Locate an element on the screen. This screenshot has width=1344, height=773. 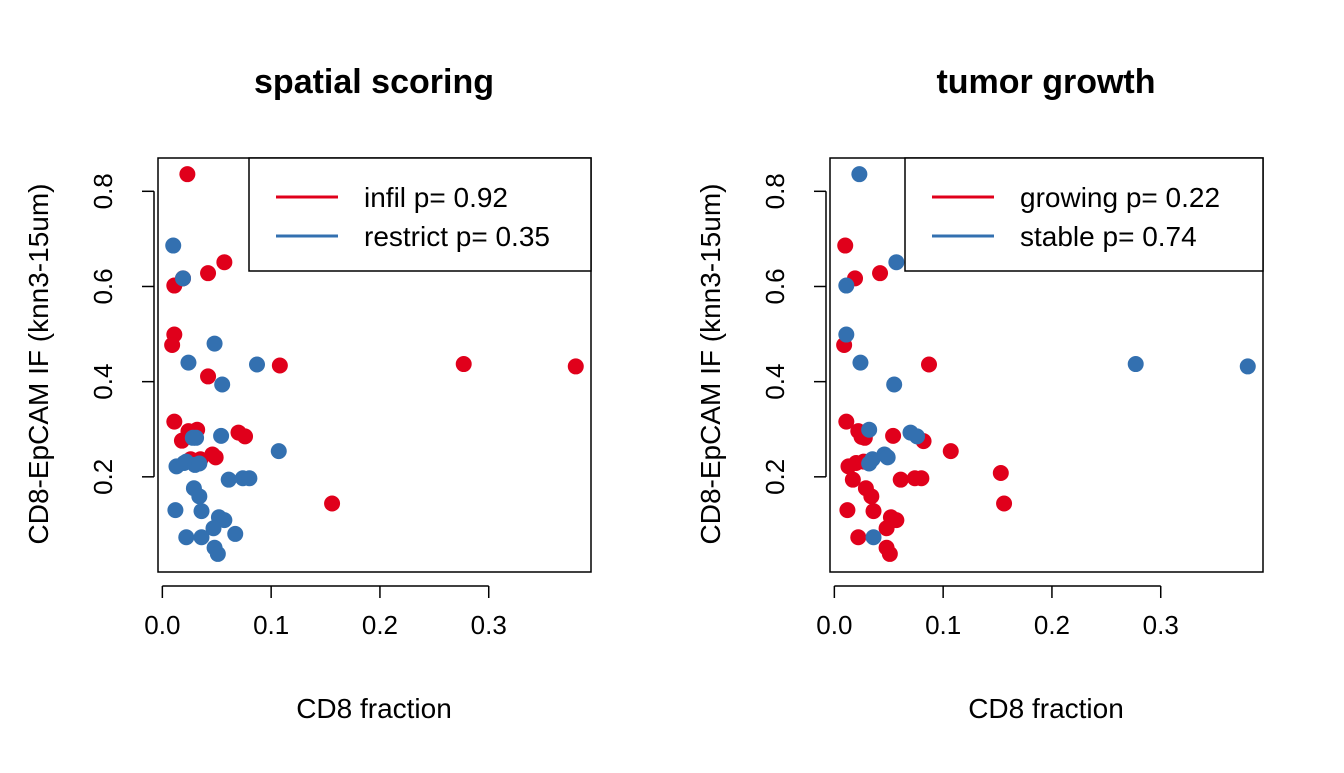
chart-title: spatial scoring is located at coordinates (374, 82).